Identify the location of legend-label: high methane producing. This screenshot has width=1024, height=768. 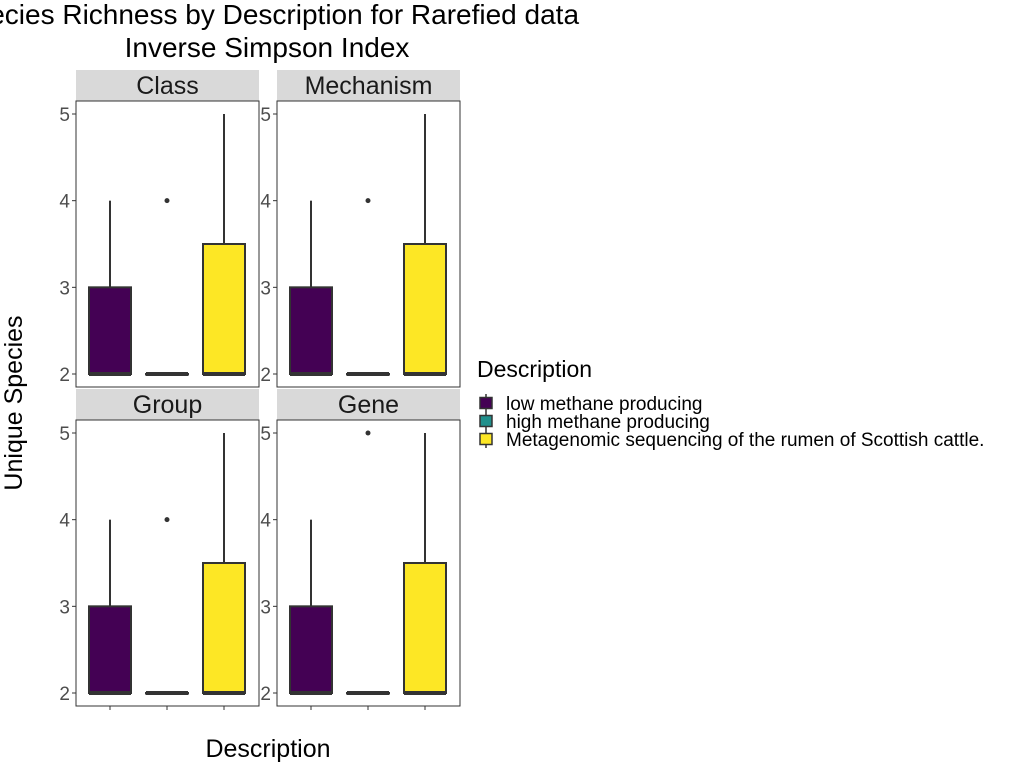
(608, 422).